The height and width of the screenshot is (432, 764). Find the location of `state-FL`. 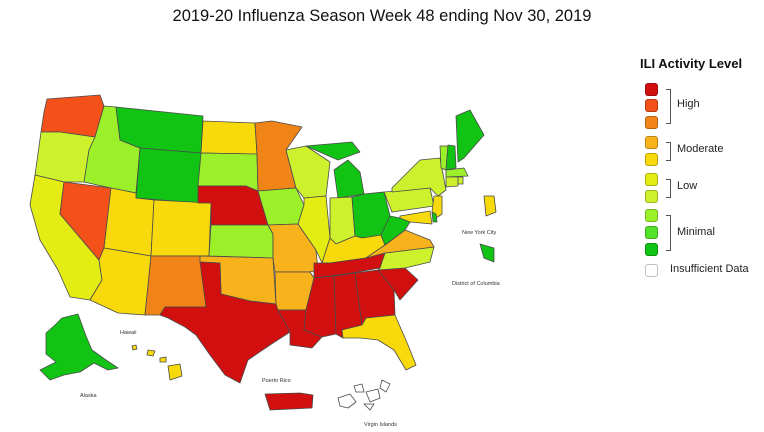

state-FL is located at coordinates (379, 342).